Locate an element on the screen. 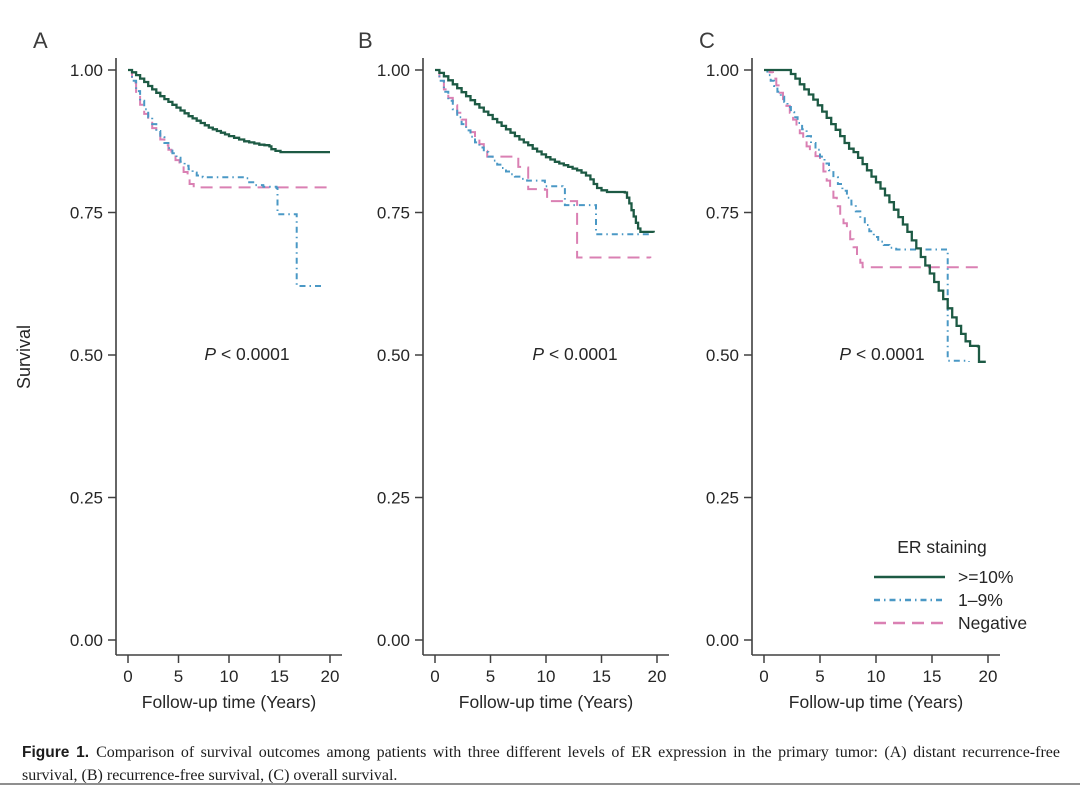 This screenshot has height=787, width=1080. panel-letter: C is located at coordinates (707, 40).